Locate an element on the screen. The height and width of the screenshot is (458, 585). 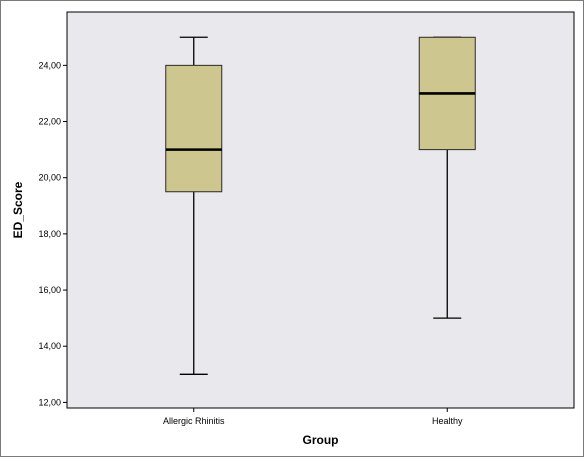
y-tick-label: 12,00 is located at coordinates (49, 402).